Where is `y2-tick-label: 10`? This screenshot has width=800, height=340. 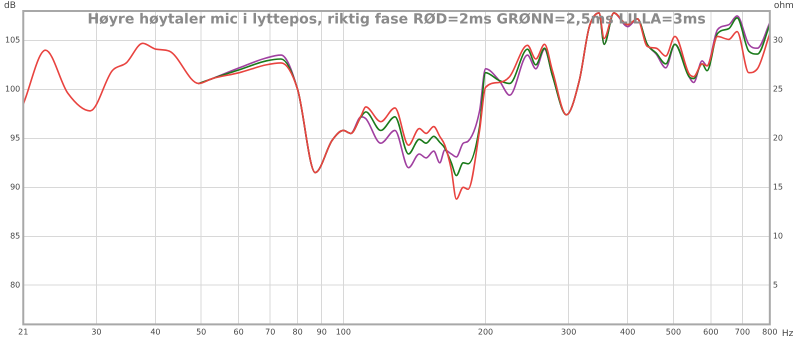 y2-tick-label: 10 is located at coordinates (778, 235).